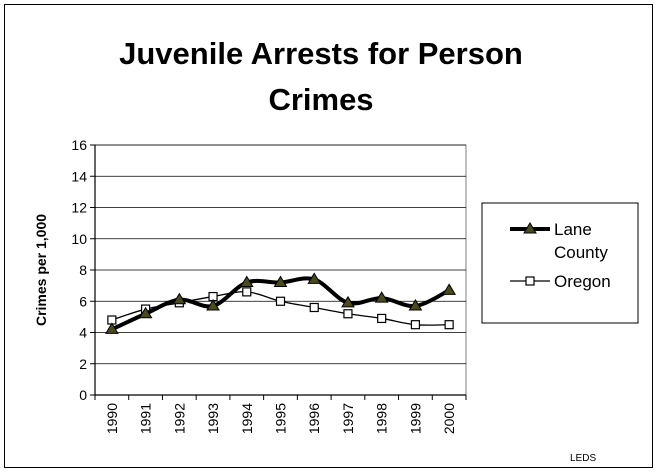  I want to click on legend: Lane County Oregon, so click(560, 263).